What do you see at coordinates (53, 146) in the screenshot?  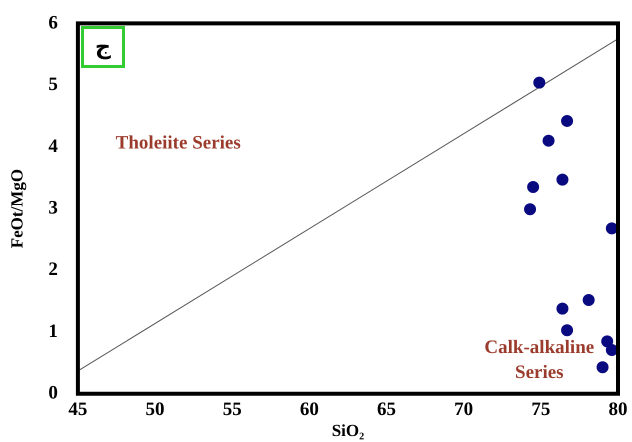 I see `y-tick-label: 4` at bounding box center [53, 146].